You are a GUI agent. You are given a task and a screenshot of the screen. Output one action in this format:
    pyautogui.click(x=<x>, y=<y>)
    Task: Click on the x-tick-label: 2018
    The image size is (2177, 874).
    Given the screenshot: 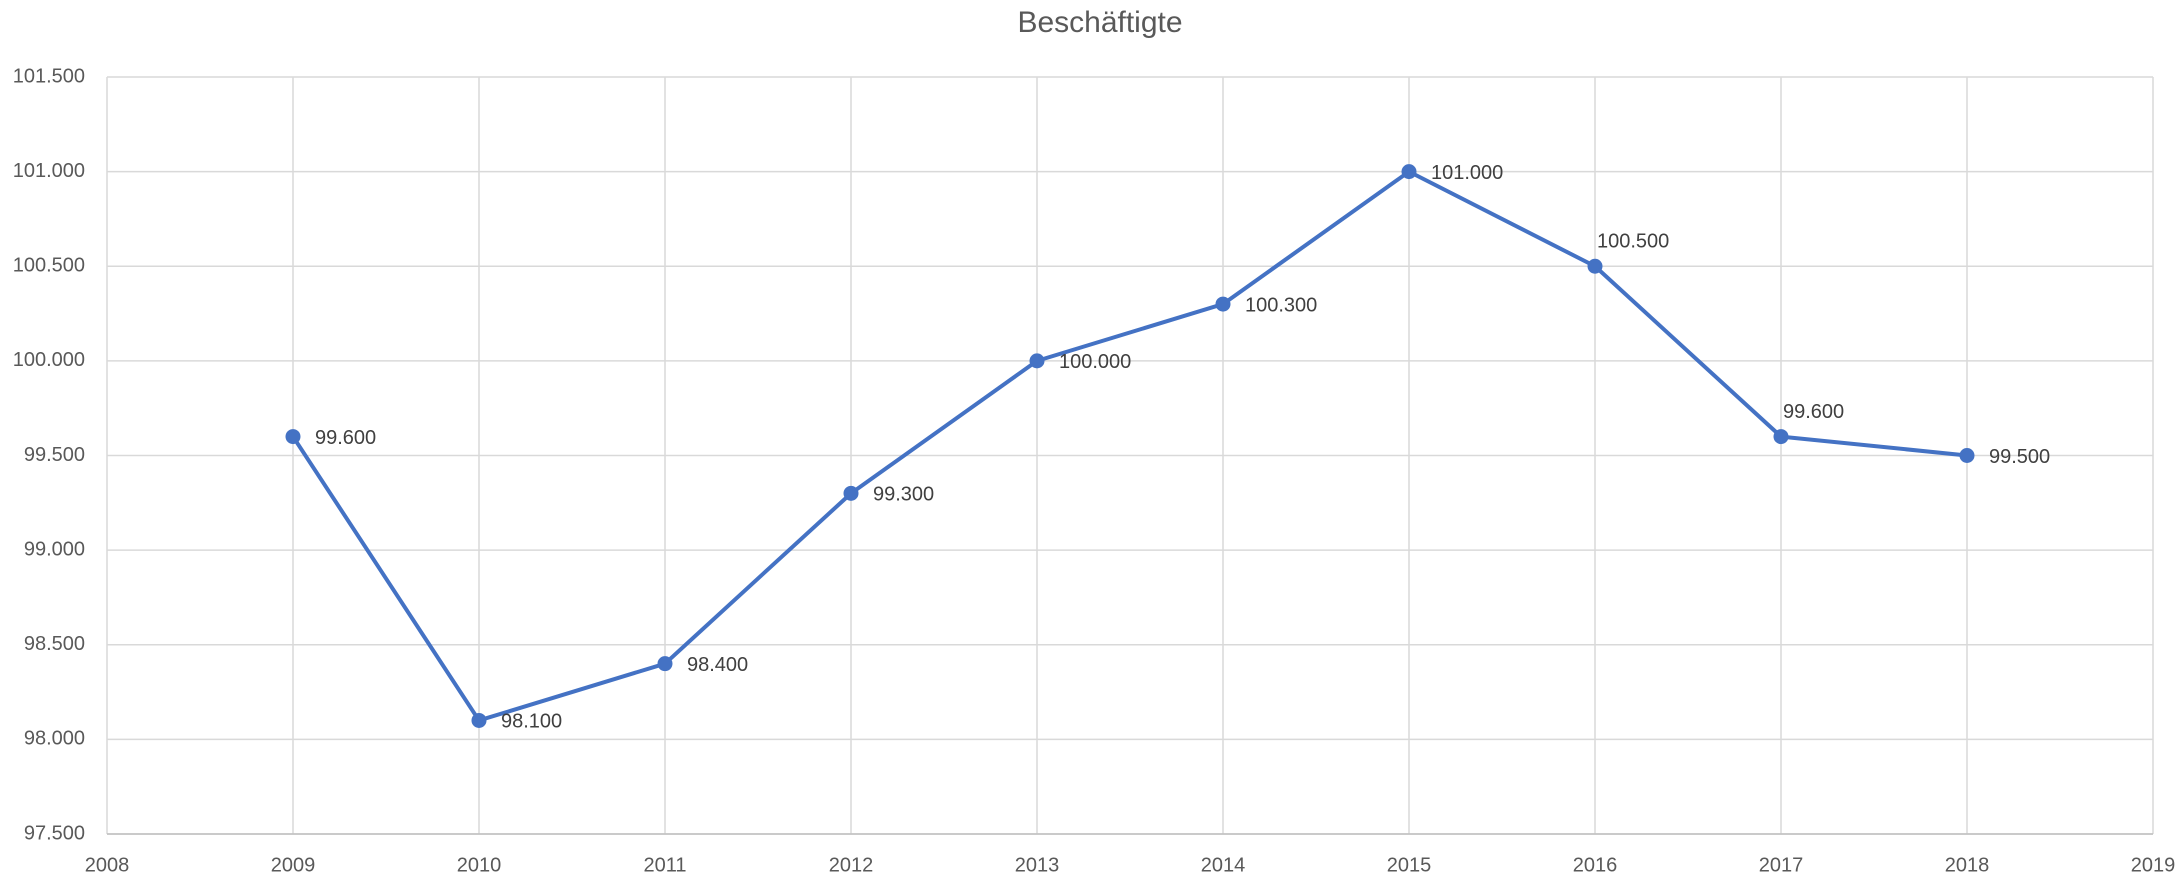 What is the action you would take?
    pyautogui.click(x=1967, y=864)
    